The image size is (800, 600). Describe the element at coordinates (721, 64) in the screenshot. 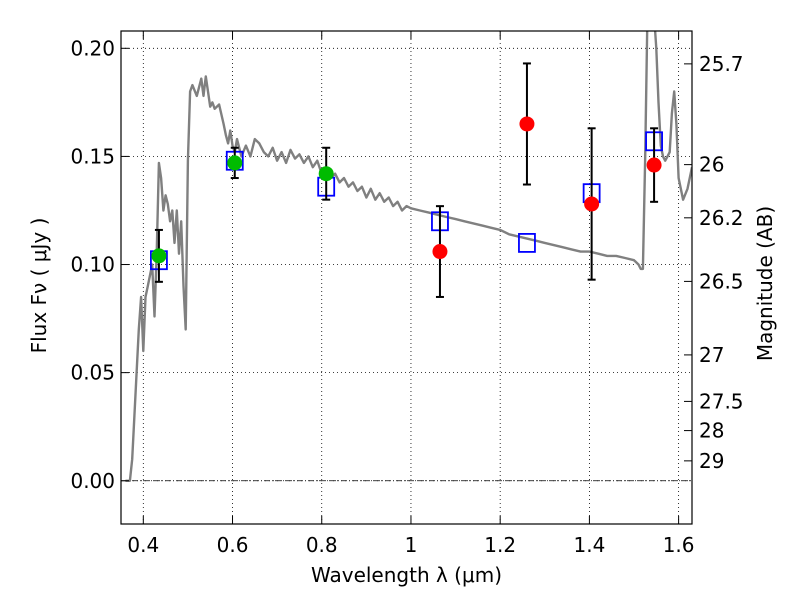

I see `mag-tick-label: 25.7` at that location.